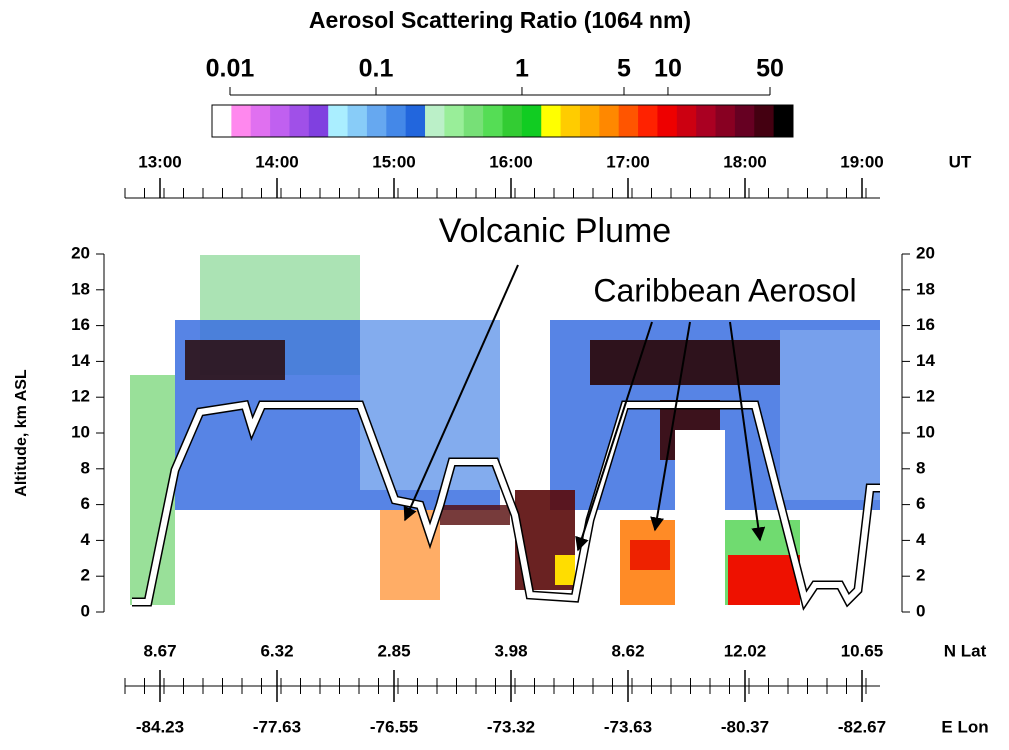  I want to click on axis-unit: E Lon, so click(964, 726).